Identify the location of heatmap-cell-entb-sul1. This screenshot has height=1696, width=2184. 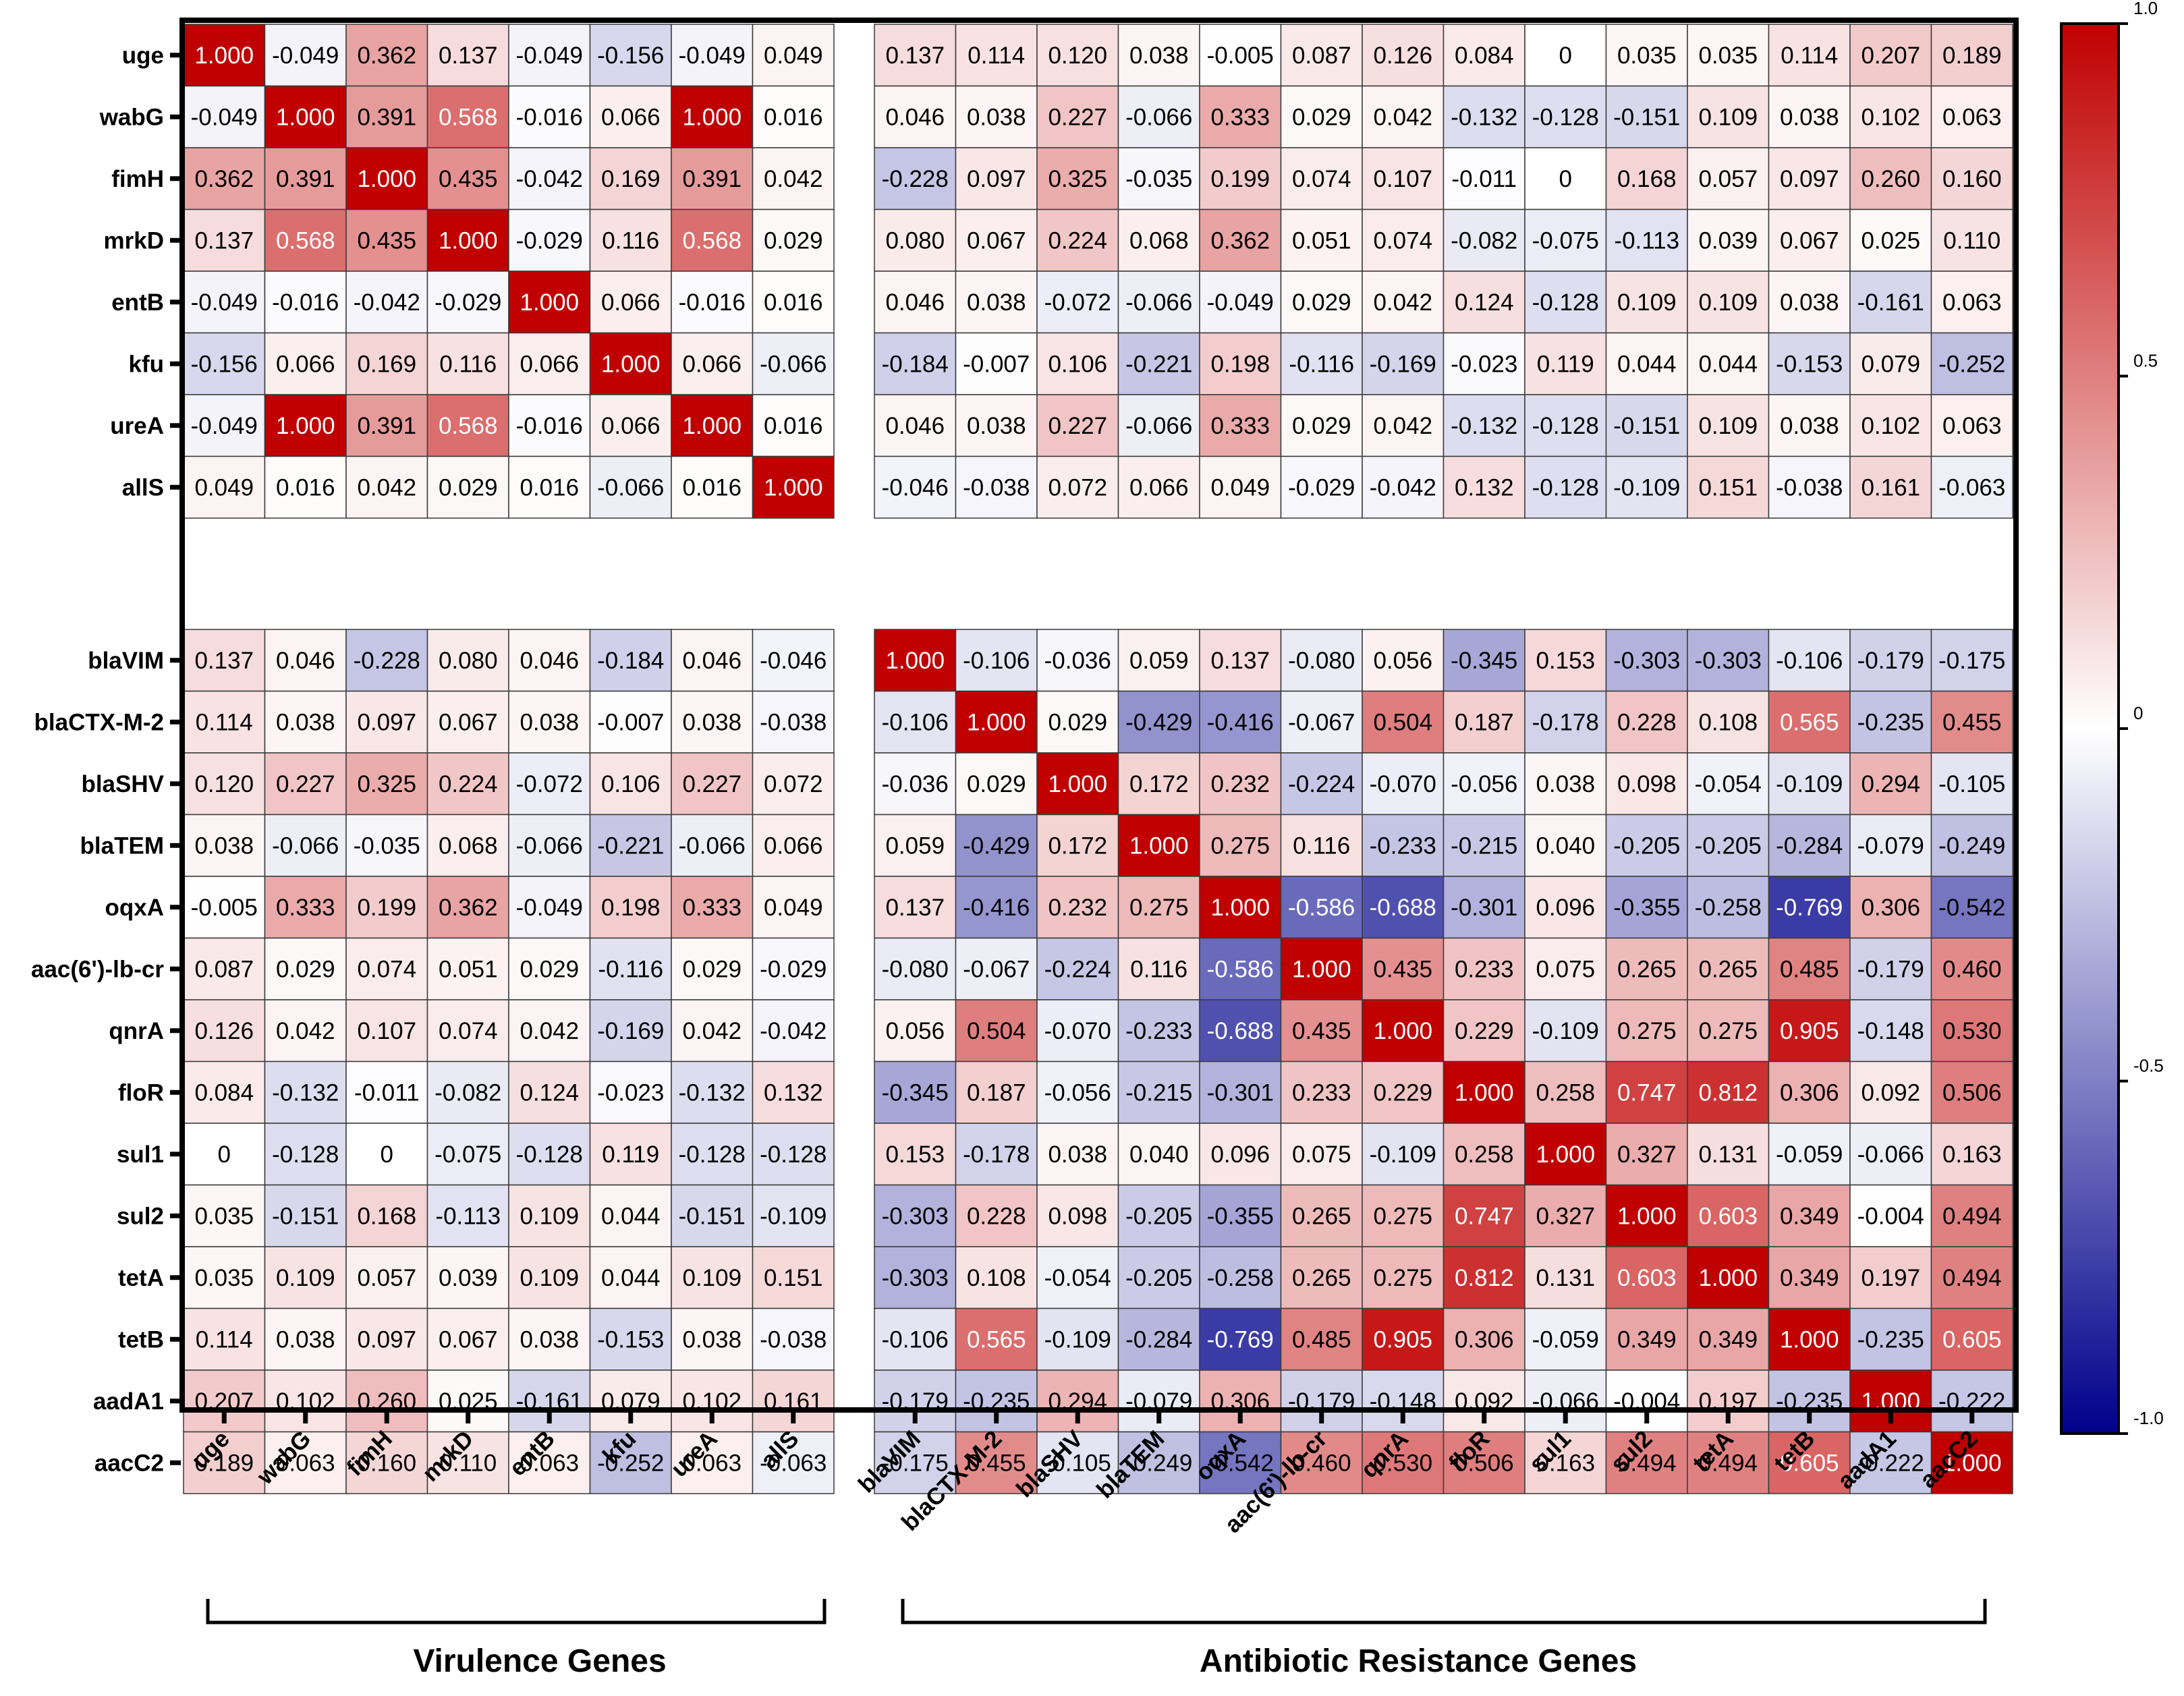
(1565, 302).